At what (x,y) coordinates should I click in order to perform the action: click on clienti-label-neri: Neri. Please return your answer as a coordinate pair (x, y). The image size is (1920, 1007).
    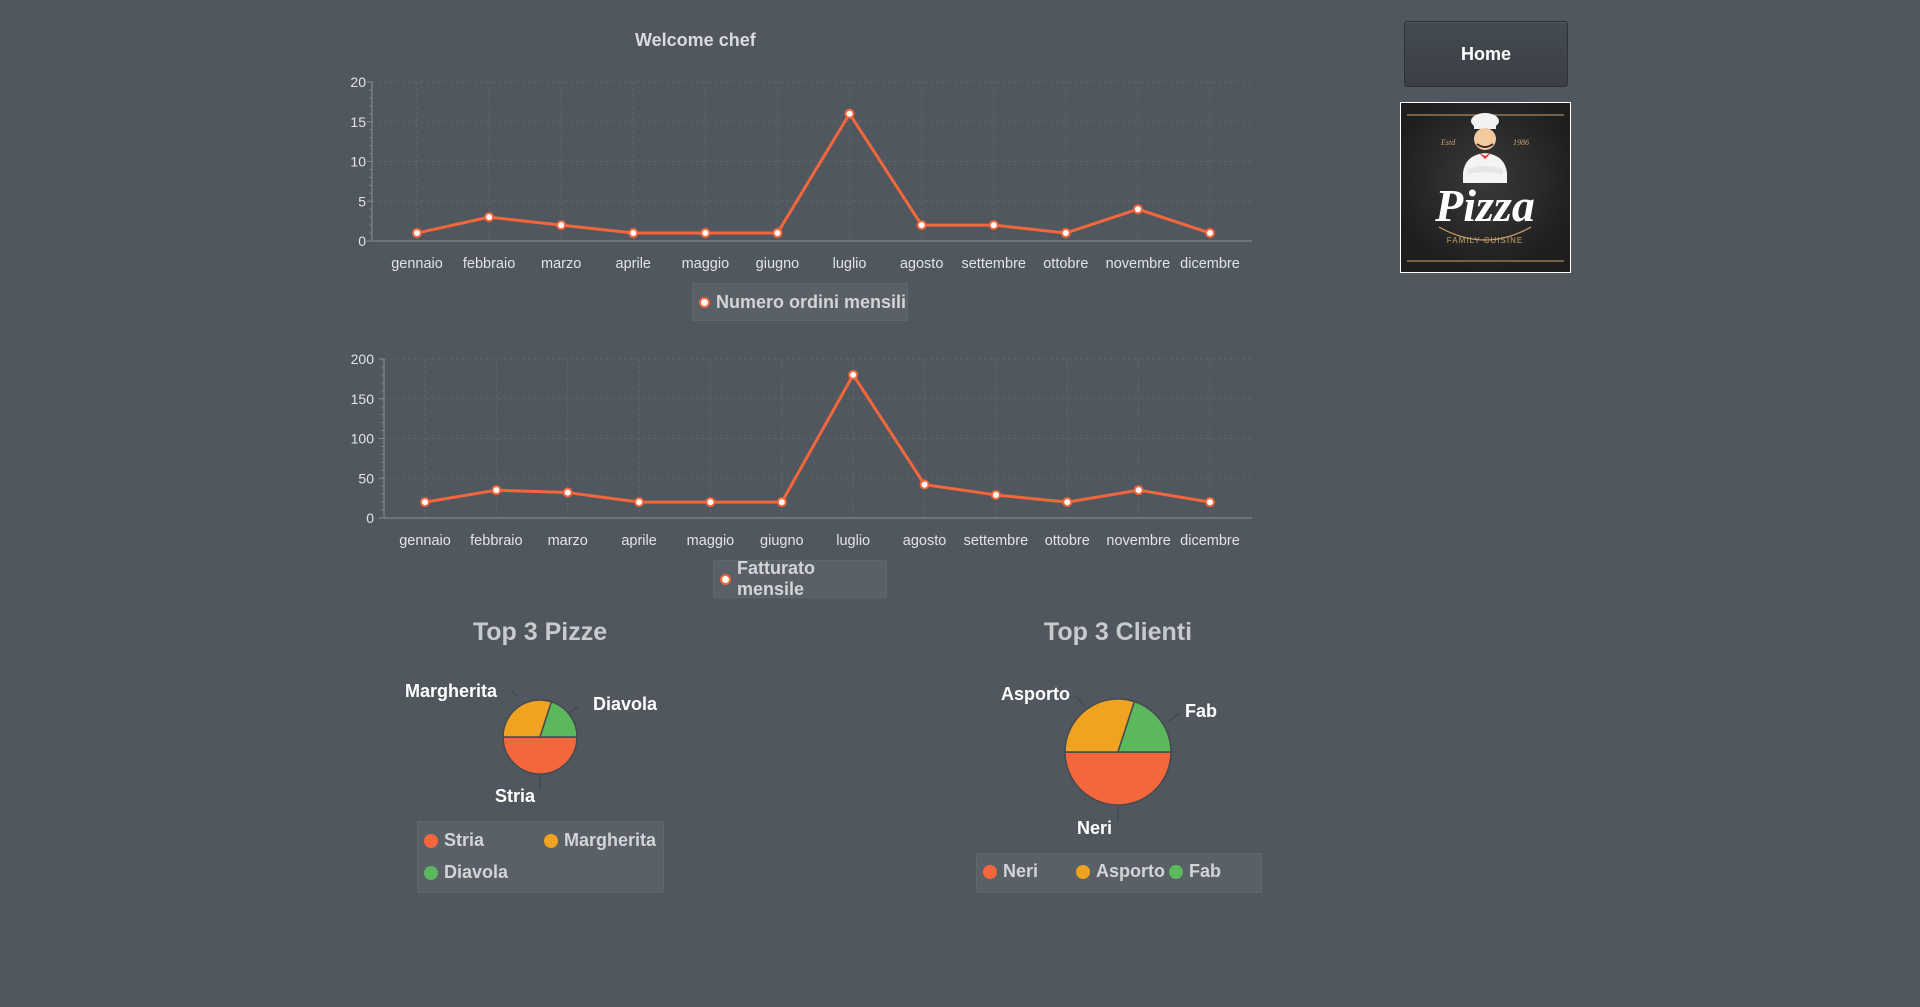
    Looking at the image, I should click on (1095, 828).